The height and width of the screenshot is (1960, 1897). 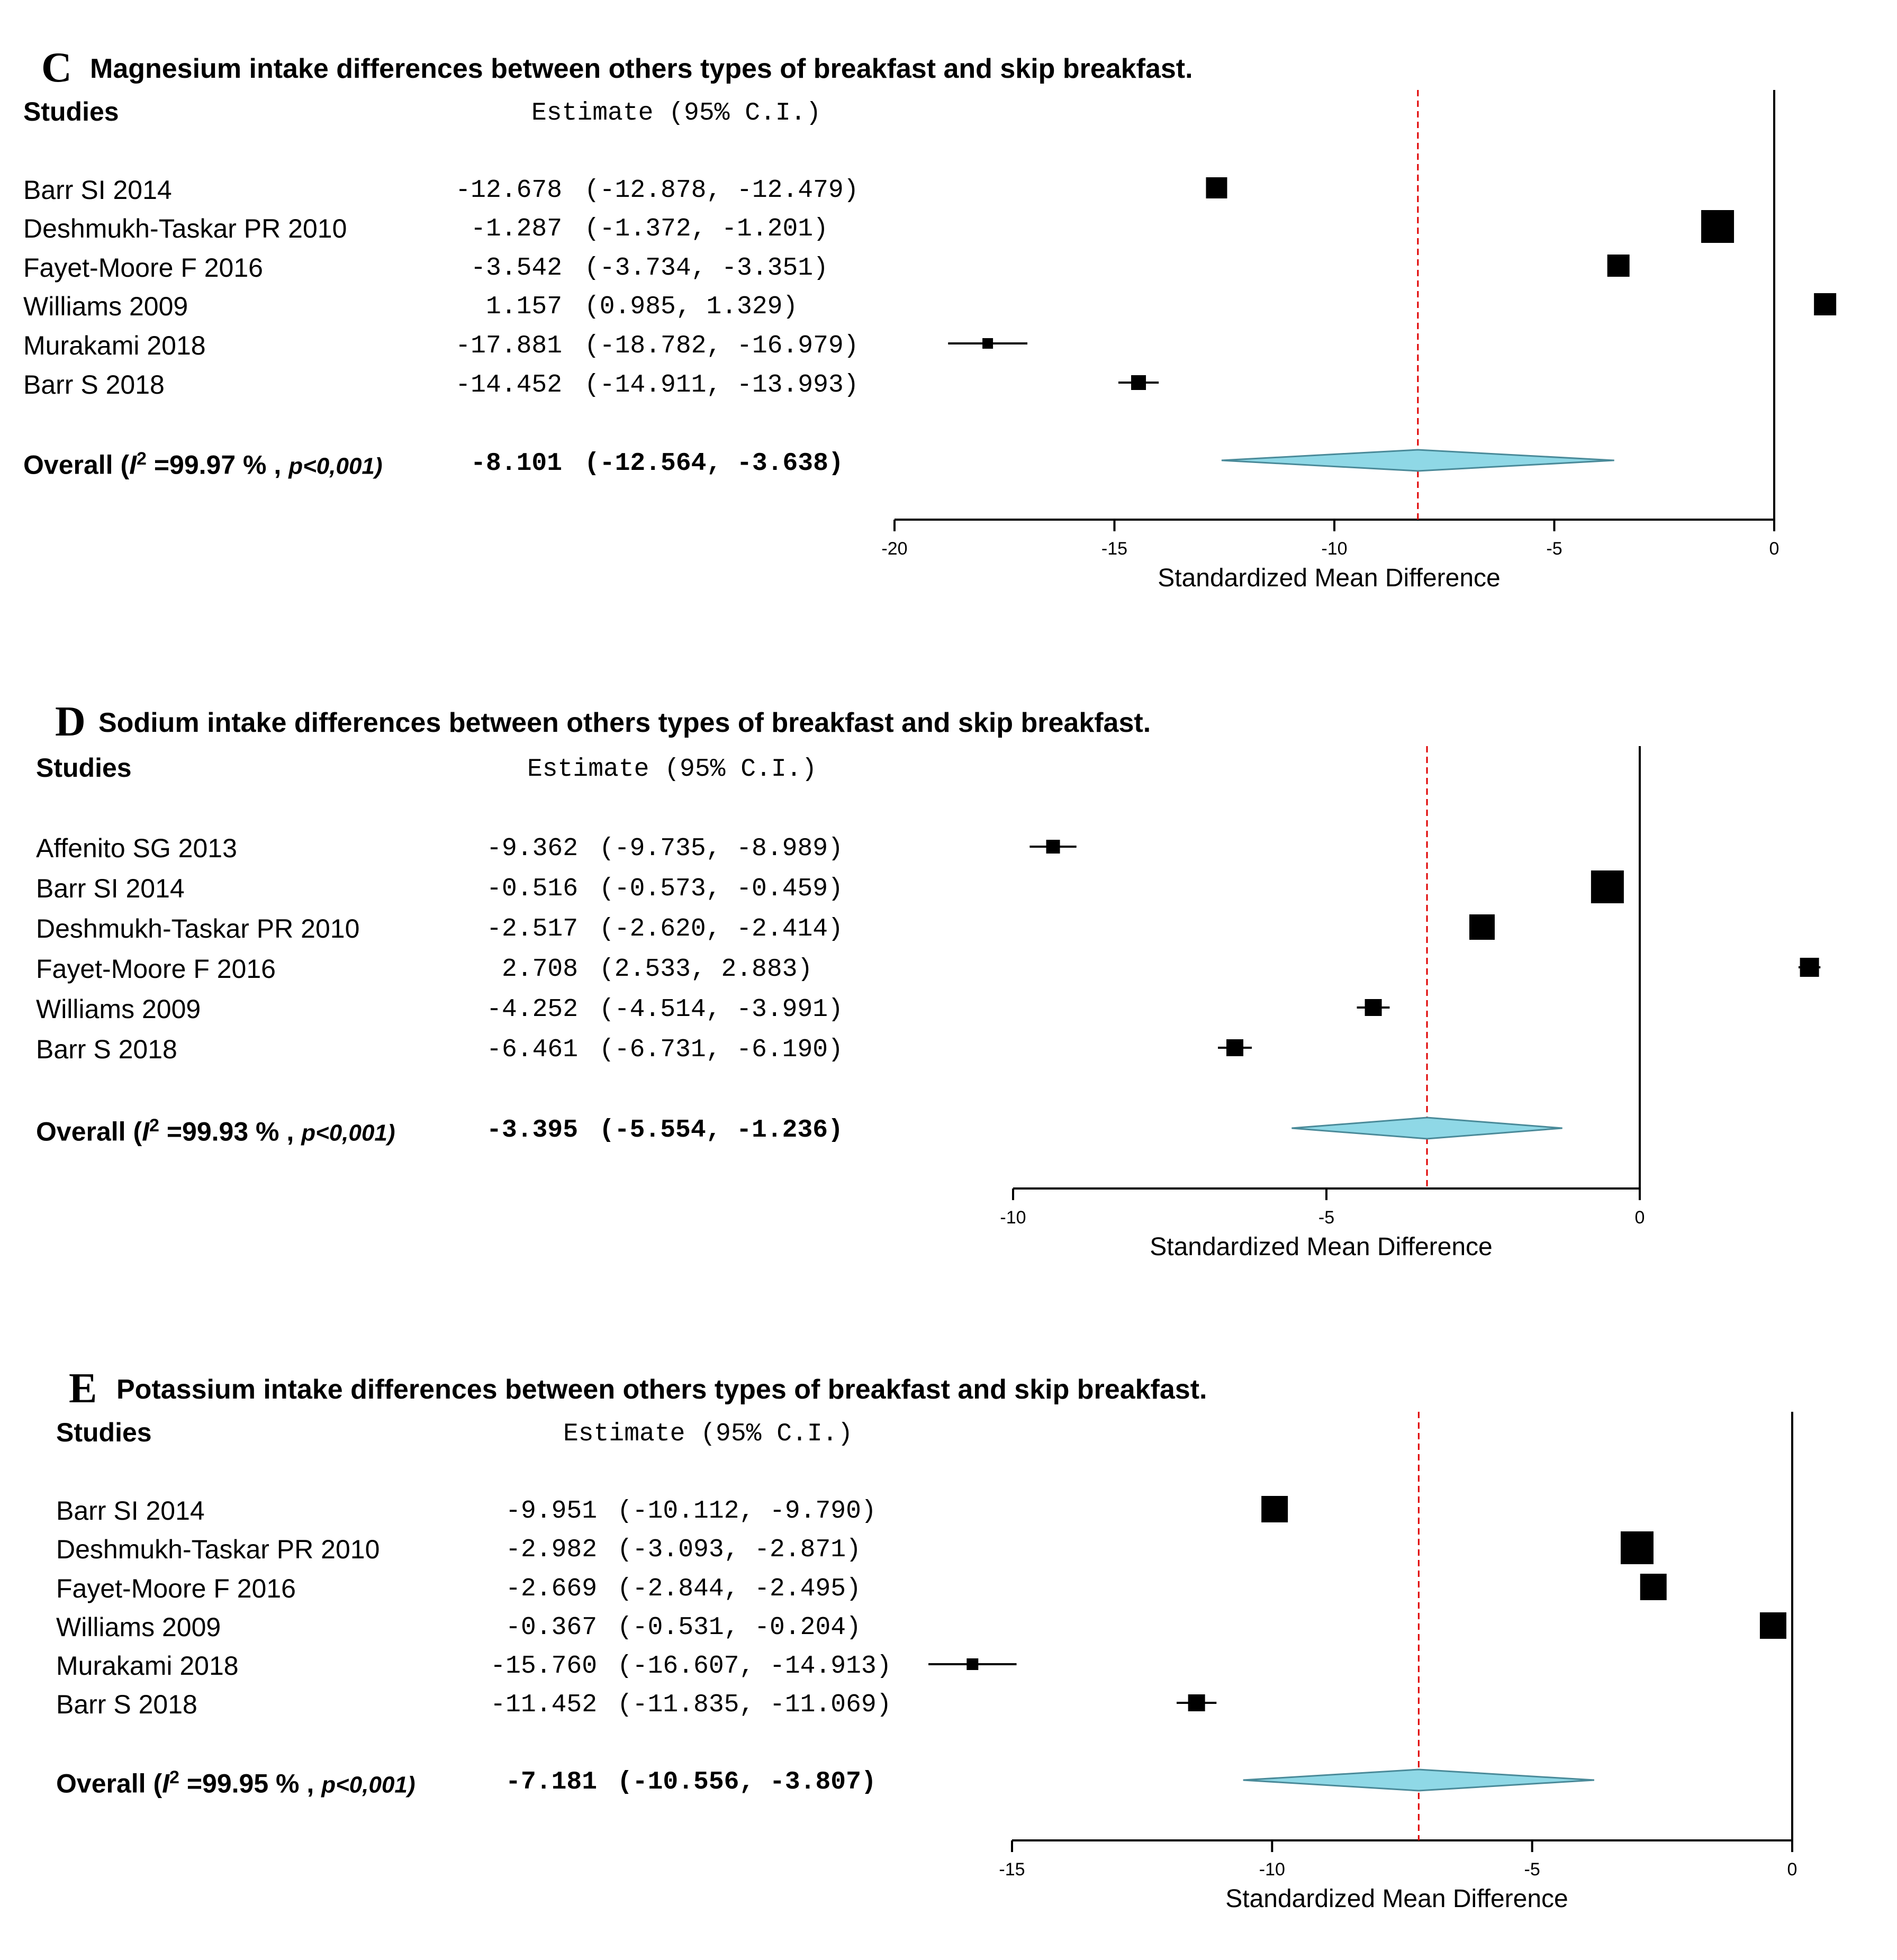 What do you see at coordinates (1359, 341) in the screenshot?
I see `forest-plot-c: -20 -15 -10 -5 0 Standardized Mean Difference` at bounding box center [1359, 341].